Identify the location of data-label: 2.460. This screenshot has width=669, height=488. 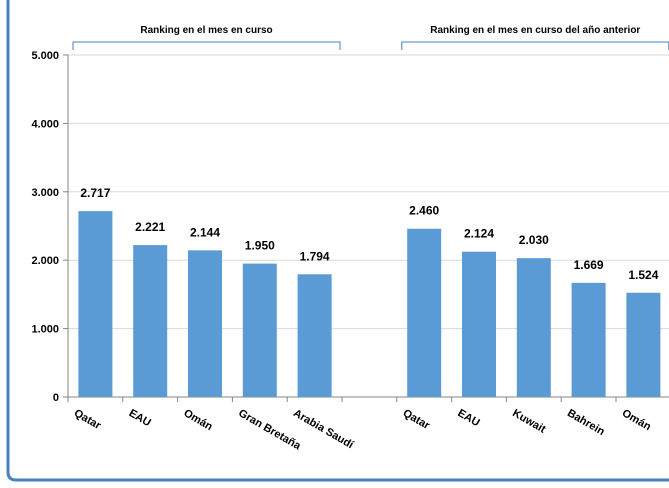
(424, 211).